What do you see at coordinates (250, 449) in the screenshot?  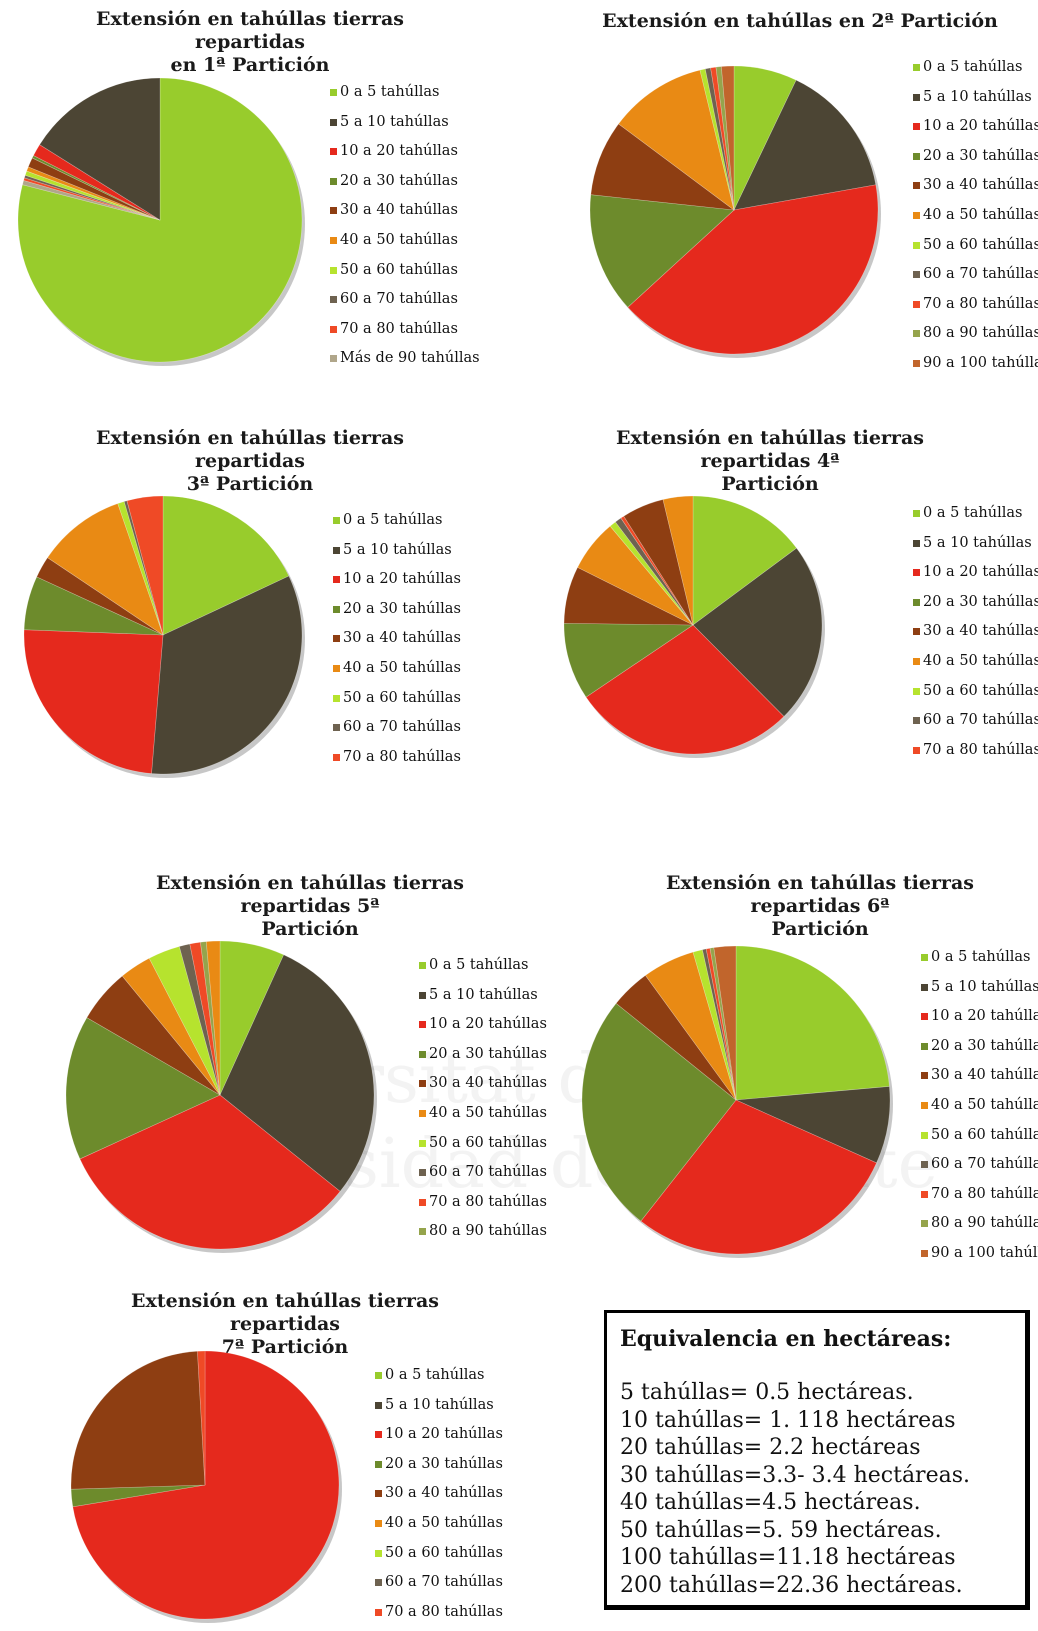 I see `chart-title-3-line-1: Extensión en tahúllas tierras repartidas` at bounding box center [250, 449].